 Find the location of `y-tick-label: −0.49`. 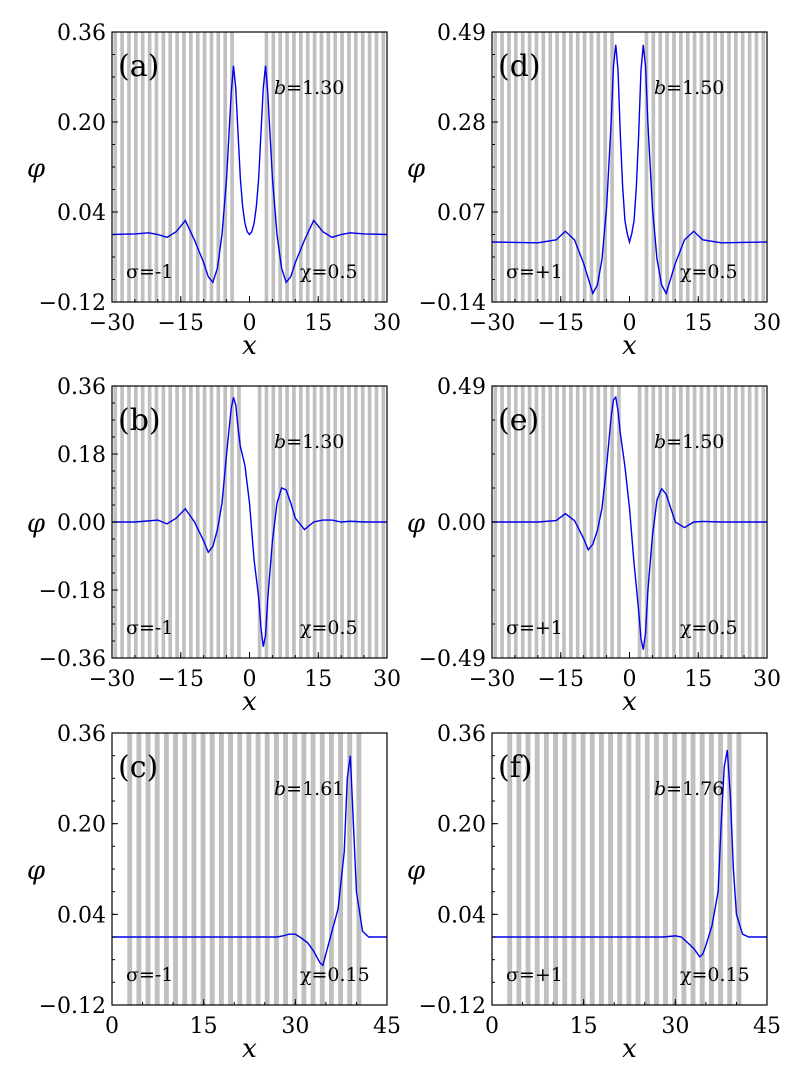

y-tick-label: −0.49 is located at coordinates (452, 659).